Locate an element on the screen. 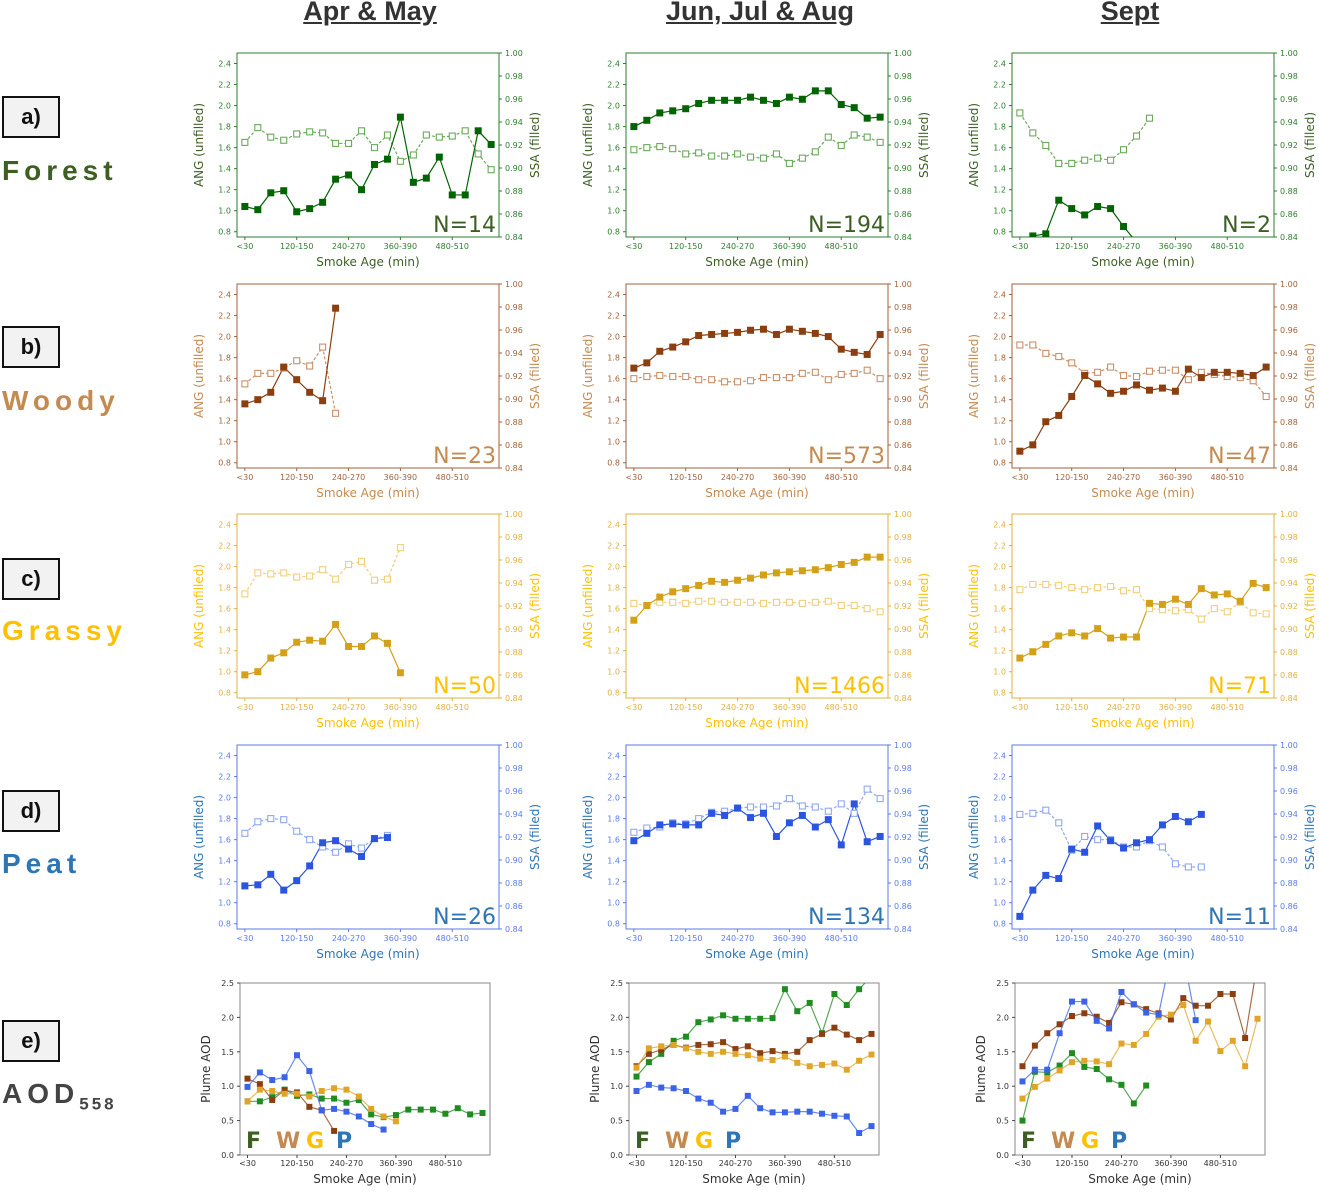 This screenshot has width=1319, height=1195. plot-frame is located at coordinates (1143, 837).